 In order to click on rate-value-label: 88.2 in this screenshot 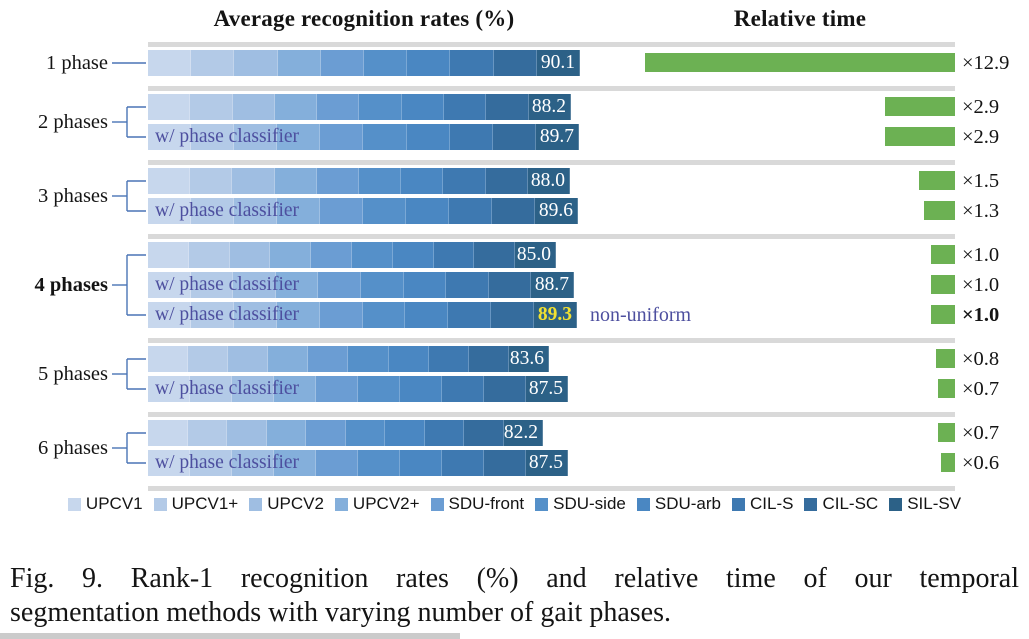, I will do `click(548, 106)`.